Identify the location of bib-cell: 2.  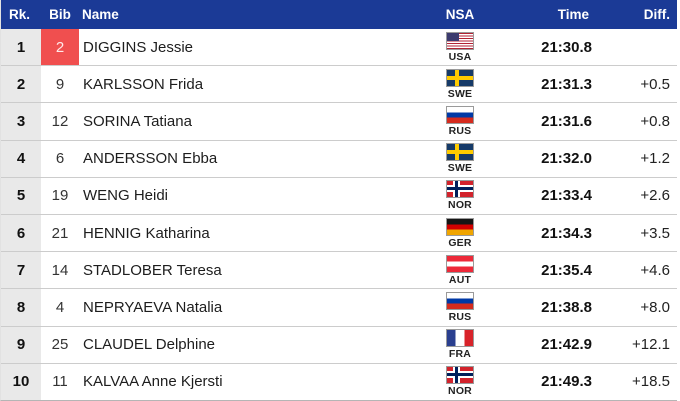
(60, 47).